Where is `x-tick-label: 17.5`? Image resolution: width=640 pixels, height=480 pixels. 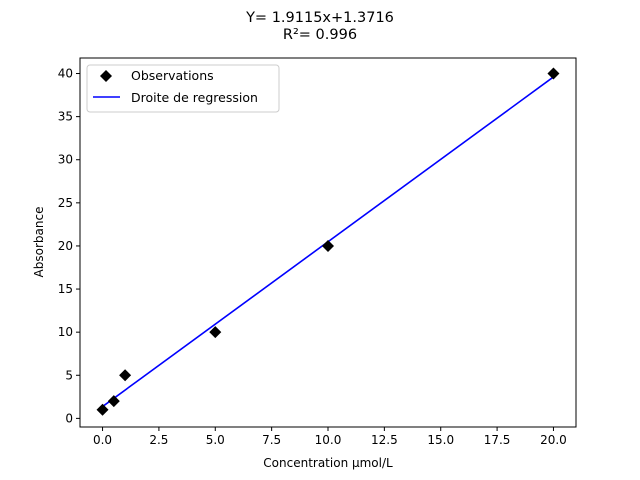
x-tick-label: 17.5 is located at coordinates (497, 440).